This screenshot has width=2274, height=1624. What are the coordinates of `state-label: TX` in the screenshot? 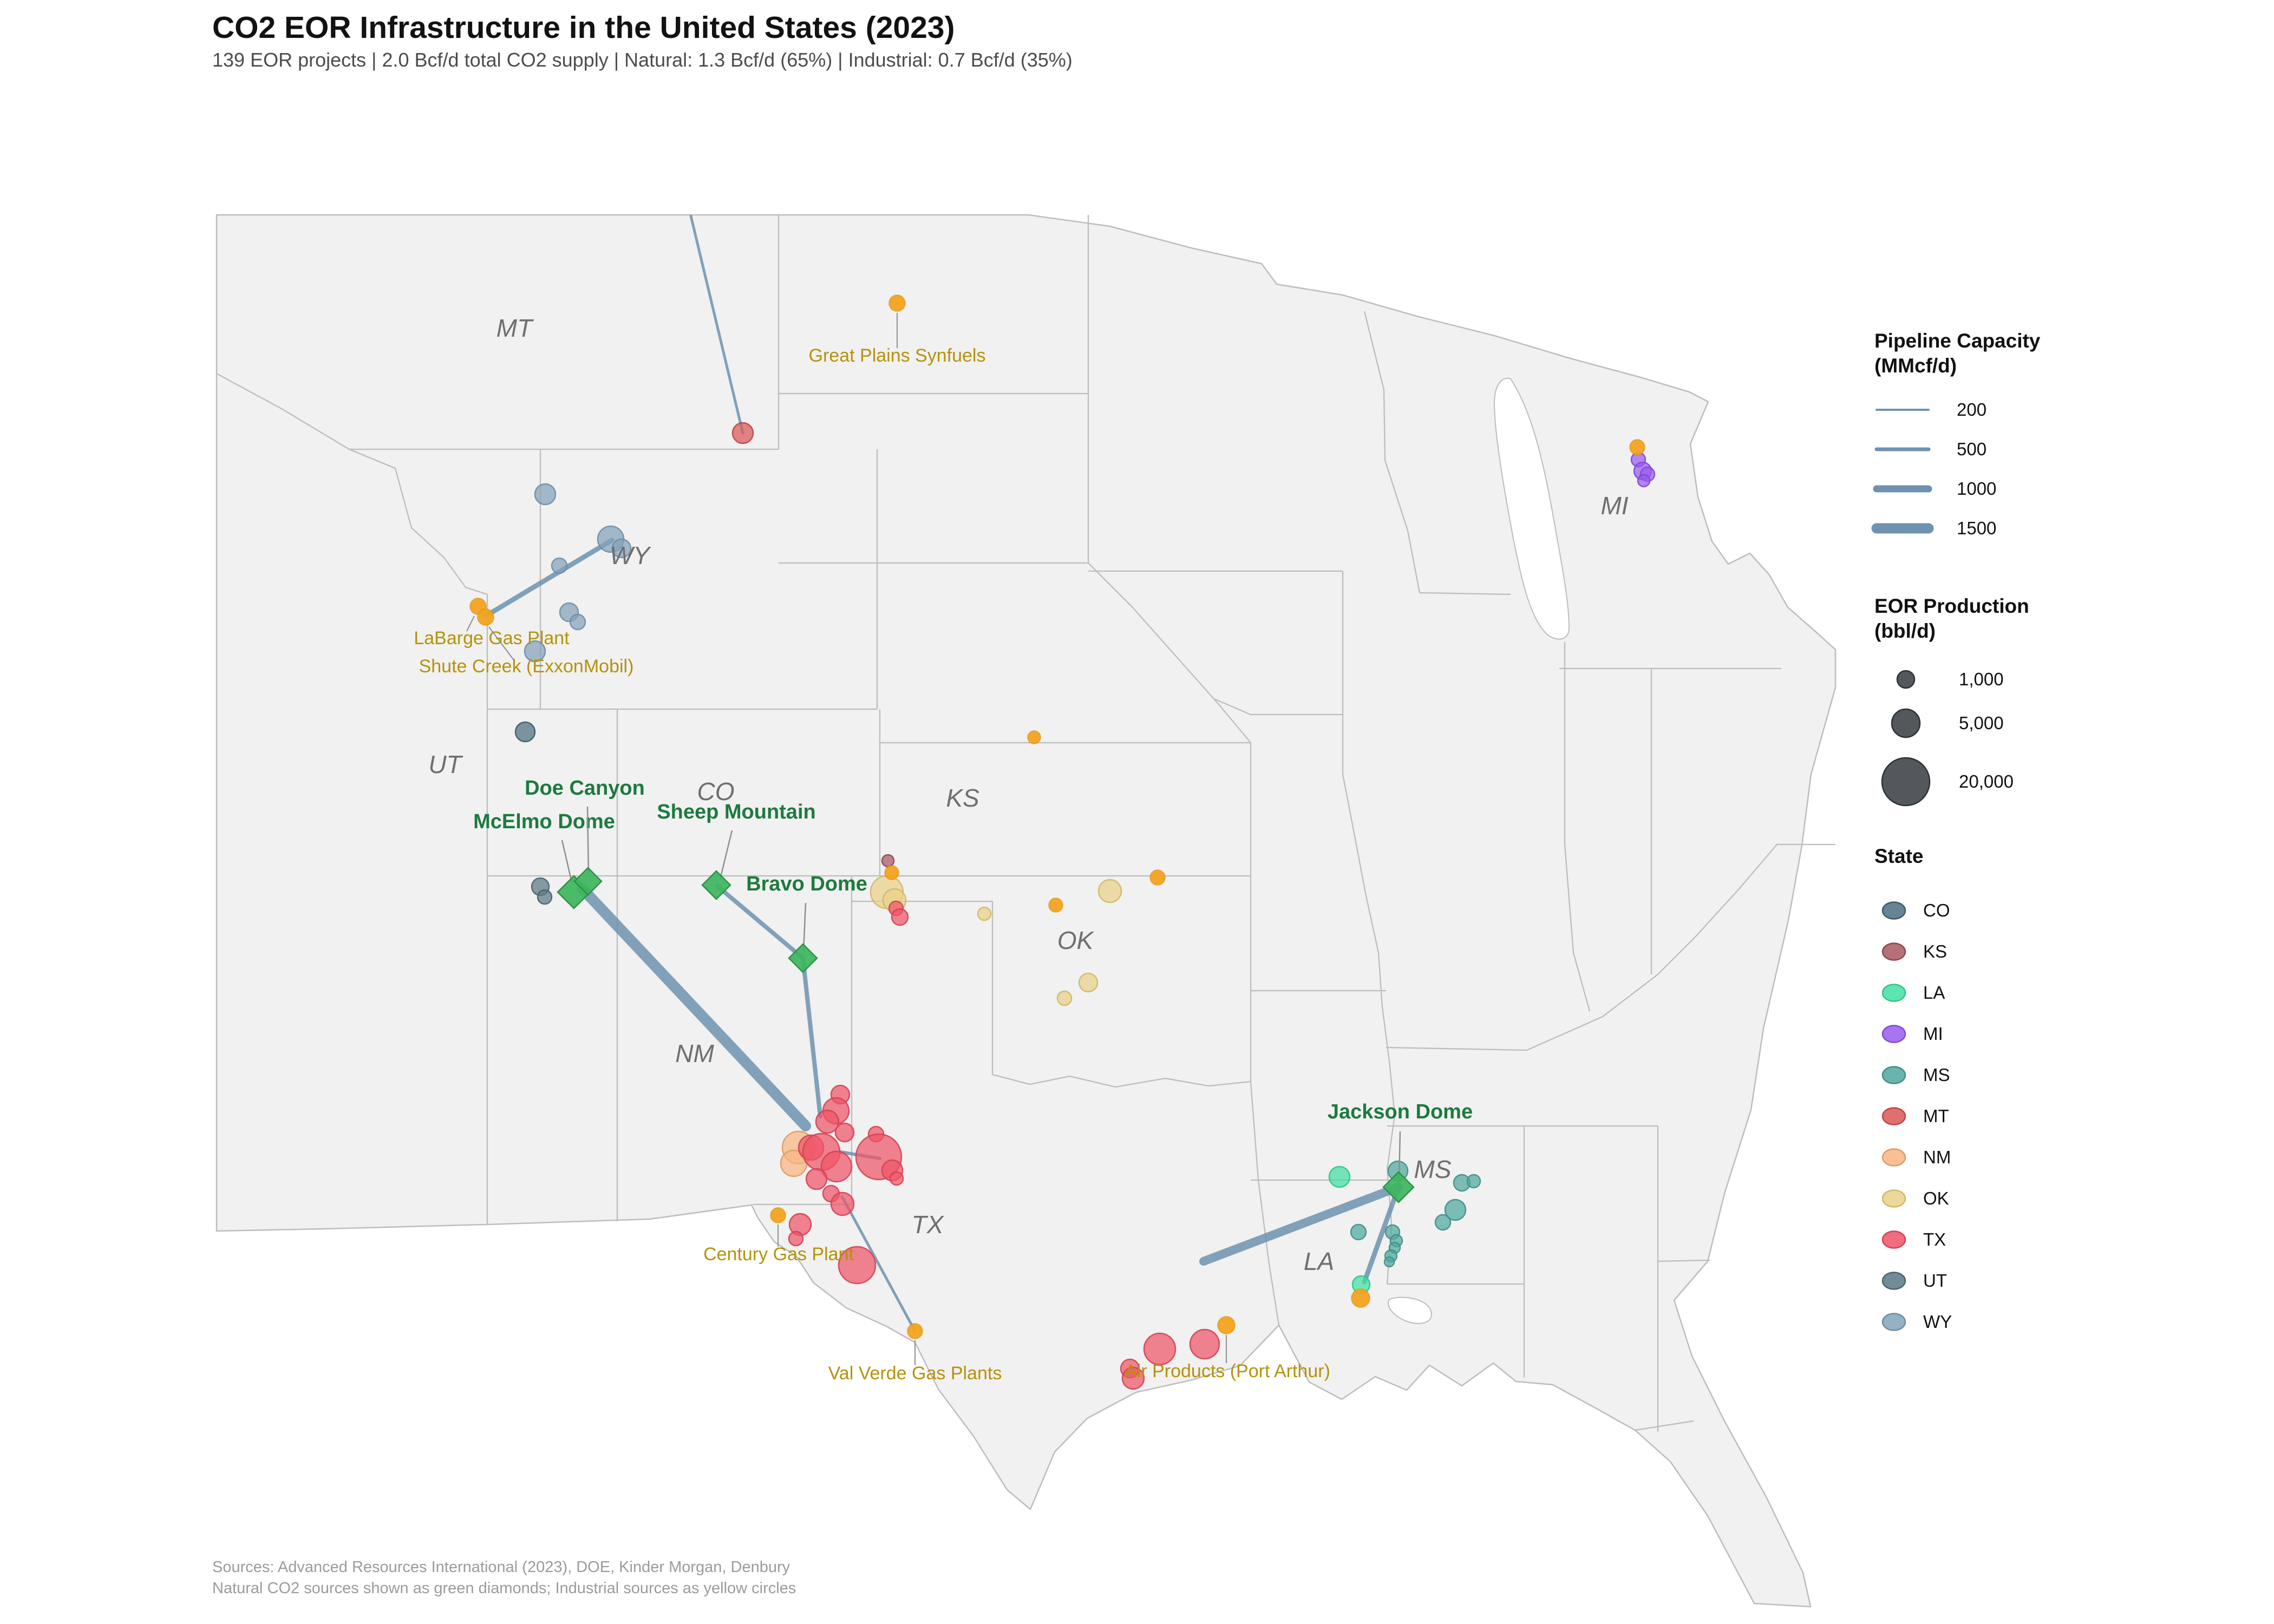 It's located at (929, 1224).